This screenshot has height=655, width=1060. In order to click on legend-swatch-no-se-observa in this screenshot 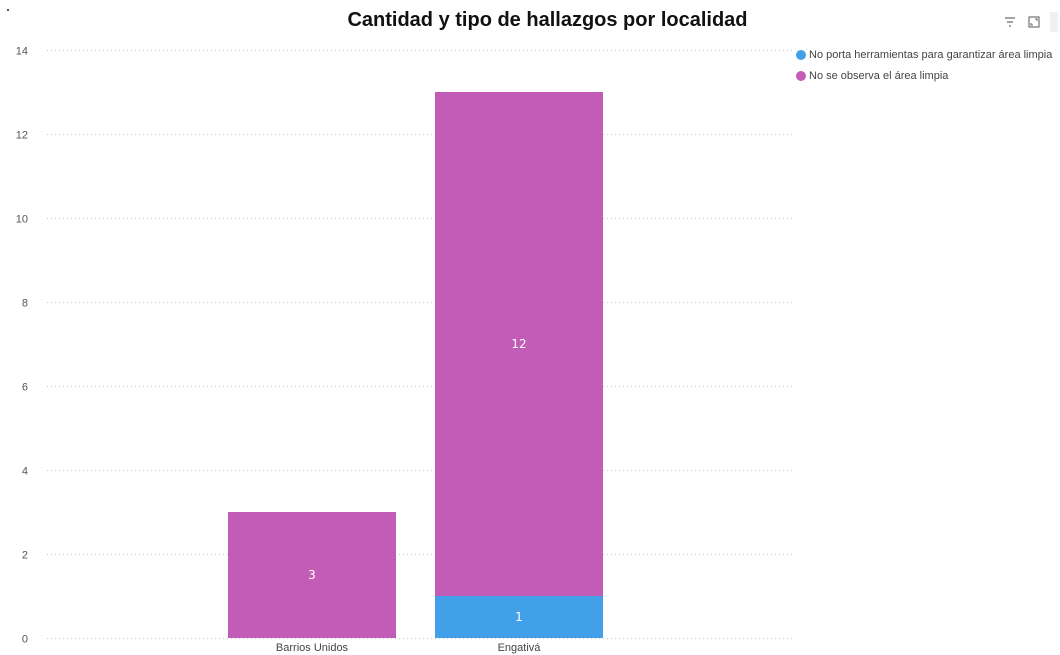, I will do `click(801, 76)`.